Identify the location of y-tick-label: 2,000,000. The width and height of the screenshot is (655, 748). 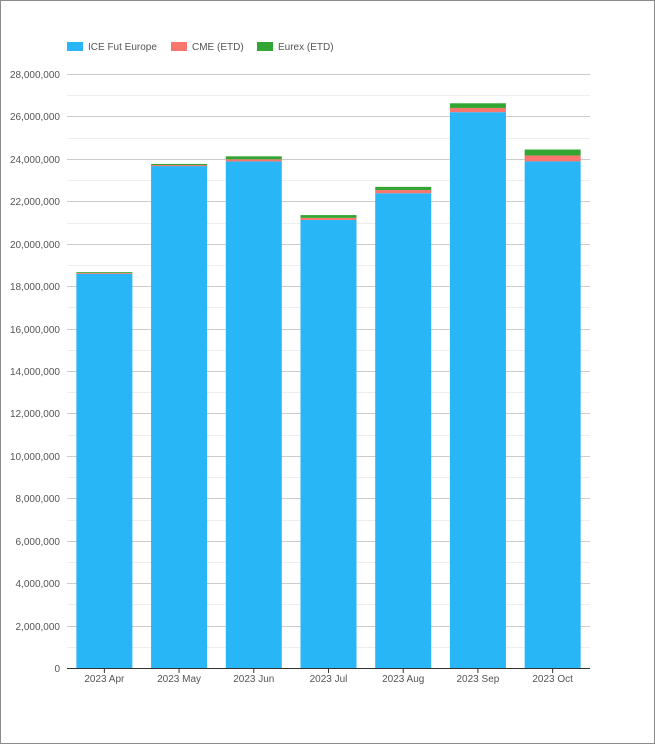
(38, 627).